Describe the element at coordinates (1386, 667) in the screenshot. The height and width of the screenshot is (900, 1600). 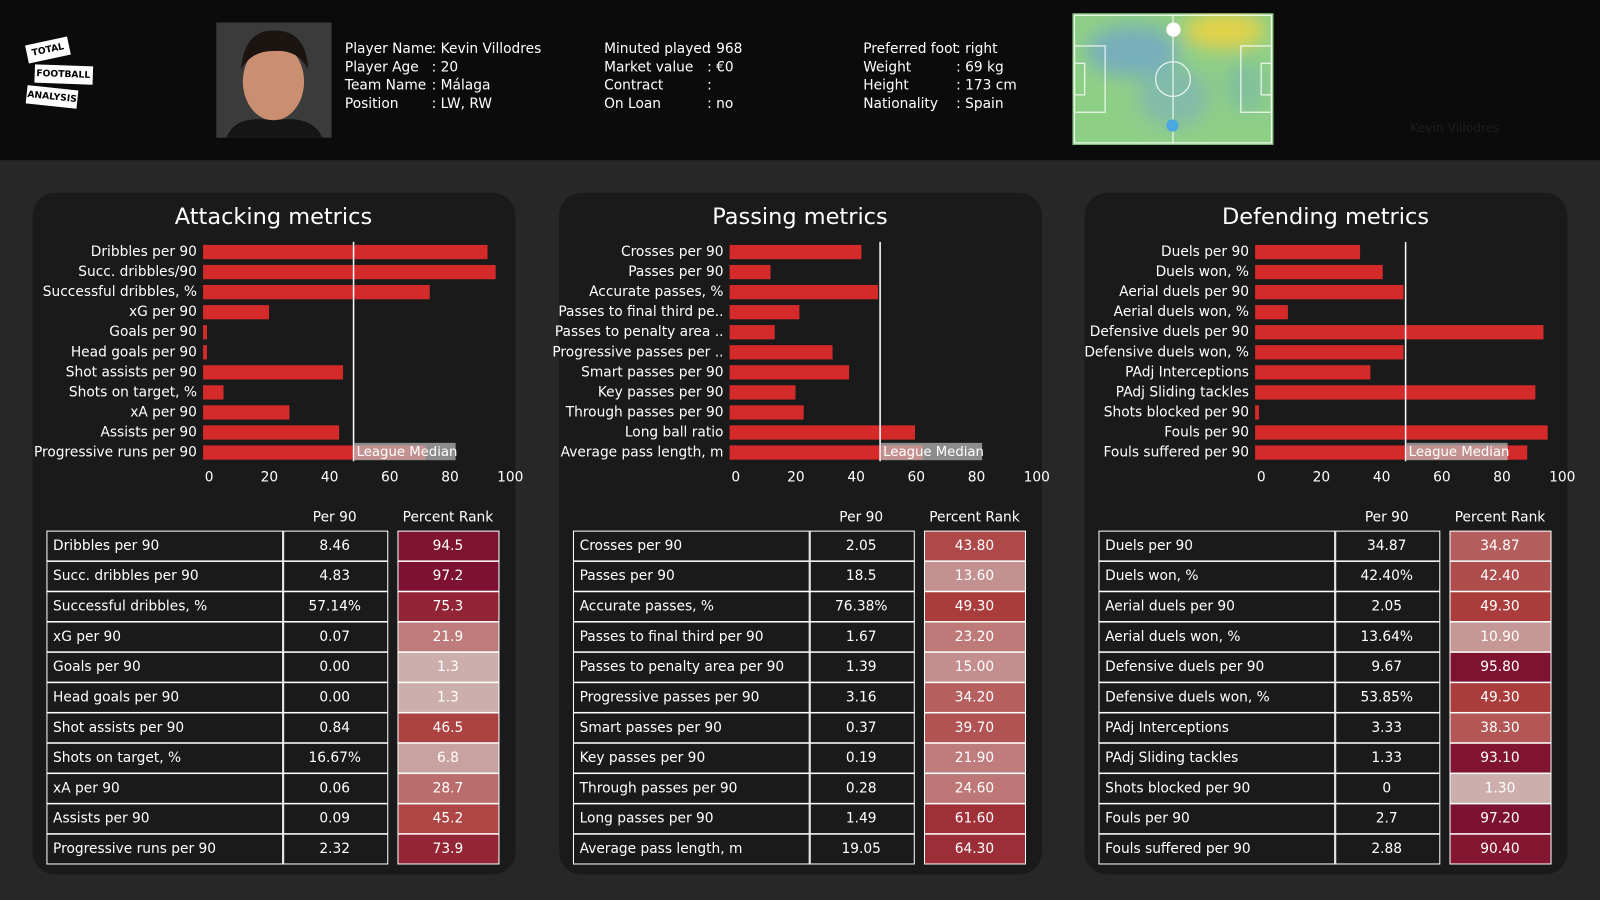
I see `per90-value: 9.67` at that location.